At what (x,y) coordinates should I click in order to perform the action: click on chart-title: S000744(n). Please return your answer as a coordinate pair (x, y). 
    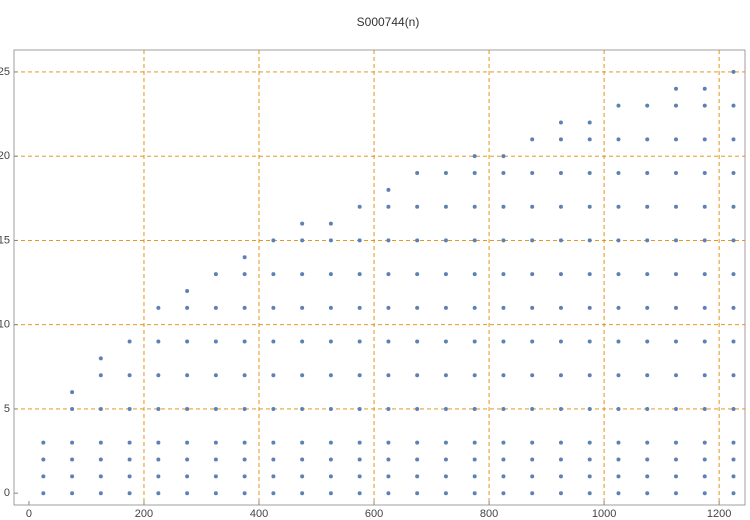
    Looking at the image, I should click on (388, 22).